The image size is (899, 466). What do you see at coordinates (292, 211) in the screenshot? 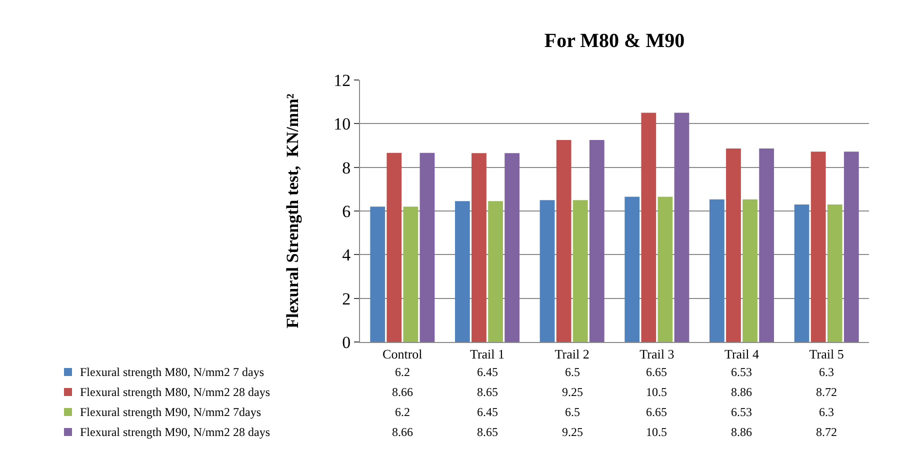
I see `y-axis-title: Flexural Strength test, KN/mm²` at bounding box center [292, 211].